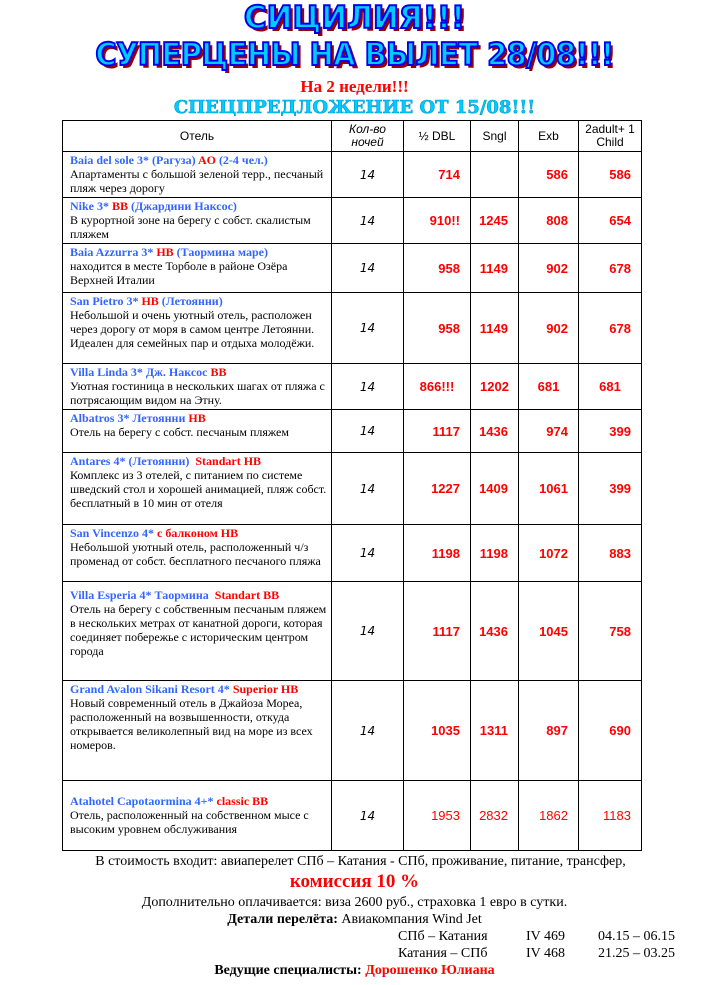 The width and height of the screenshot is (709, 985). I want to click on hotel-name-part: Standart BB, so click(247, 595).